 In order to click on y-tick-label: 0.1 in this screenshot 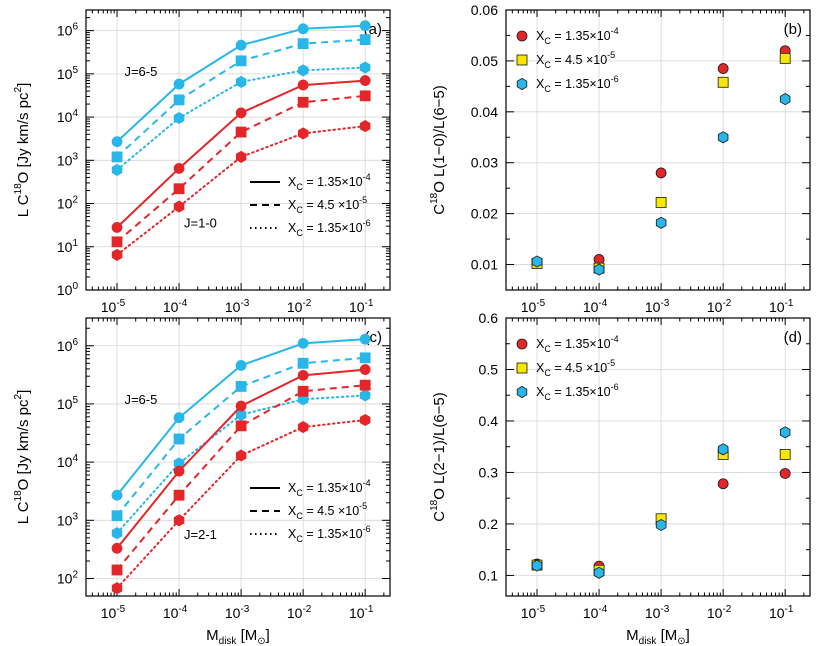, I will do `click(489, 575)`.